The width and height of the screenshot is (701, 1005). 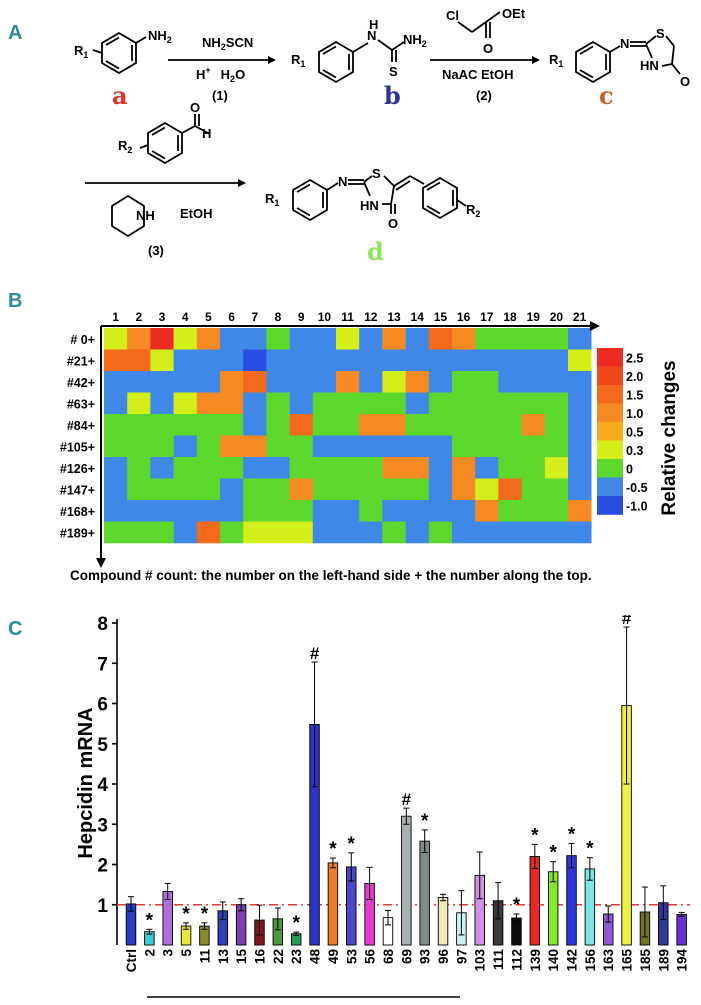 What do you see at coordinates (185, 317) in the screenshot?
I see `heatmap-column-label: 4` at bounding box center [185, 317].